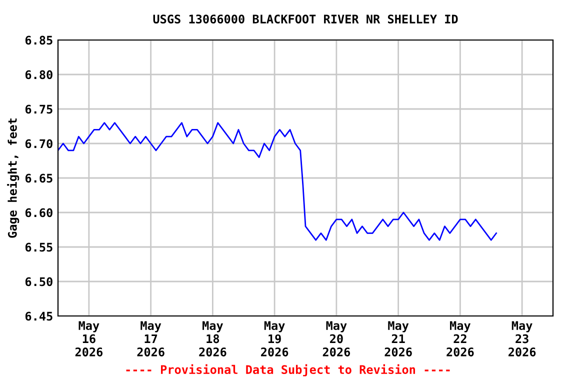 This screenshot has height=384, width=576. What do you see at coordinates (38, 213) in the screenshot?
I see `y-tick-label: 6.60` at bounding box center [38, 213].